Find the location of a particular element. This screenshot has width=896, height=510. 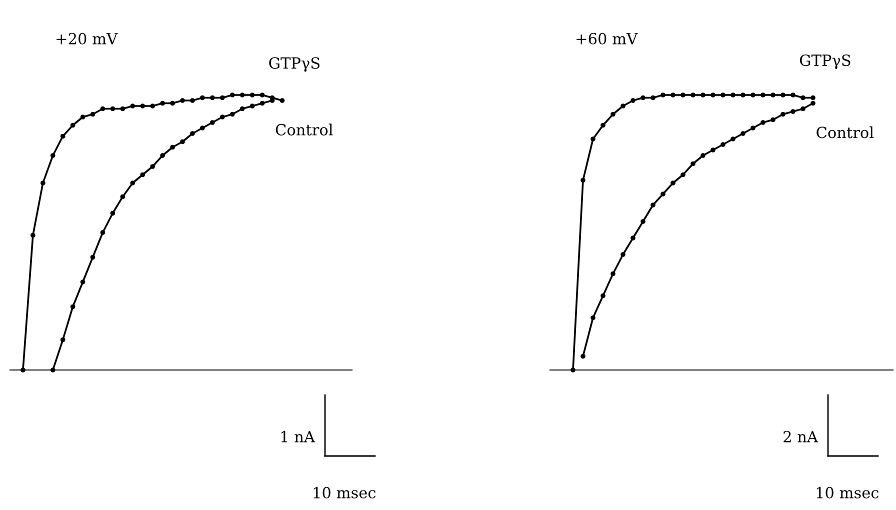

chart-title: +60 mV is located at coordinates (607, 38).